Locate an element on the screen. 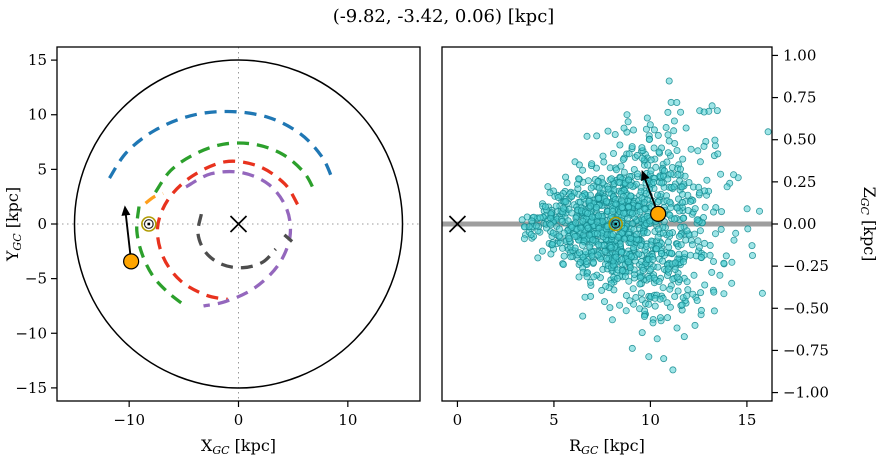  spiral-arm-lower-green is located at coordinates (160, 256).